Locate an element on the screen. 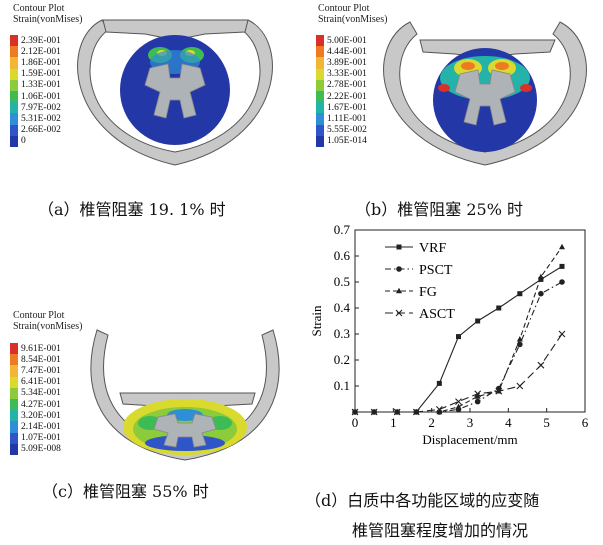 The image size is (603, 545). panel-c-title: Contour Plot Strain(vonMises) is located at coordinates (47, 321).